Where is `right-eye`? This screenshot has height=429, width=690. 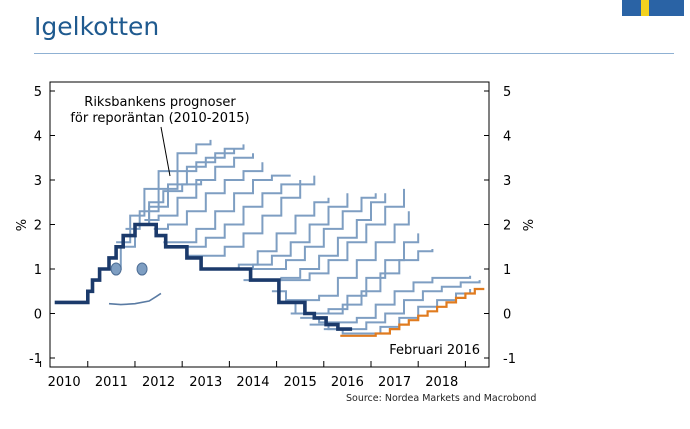 right-eye is located at coordinates (142, 269).